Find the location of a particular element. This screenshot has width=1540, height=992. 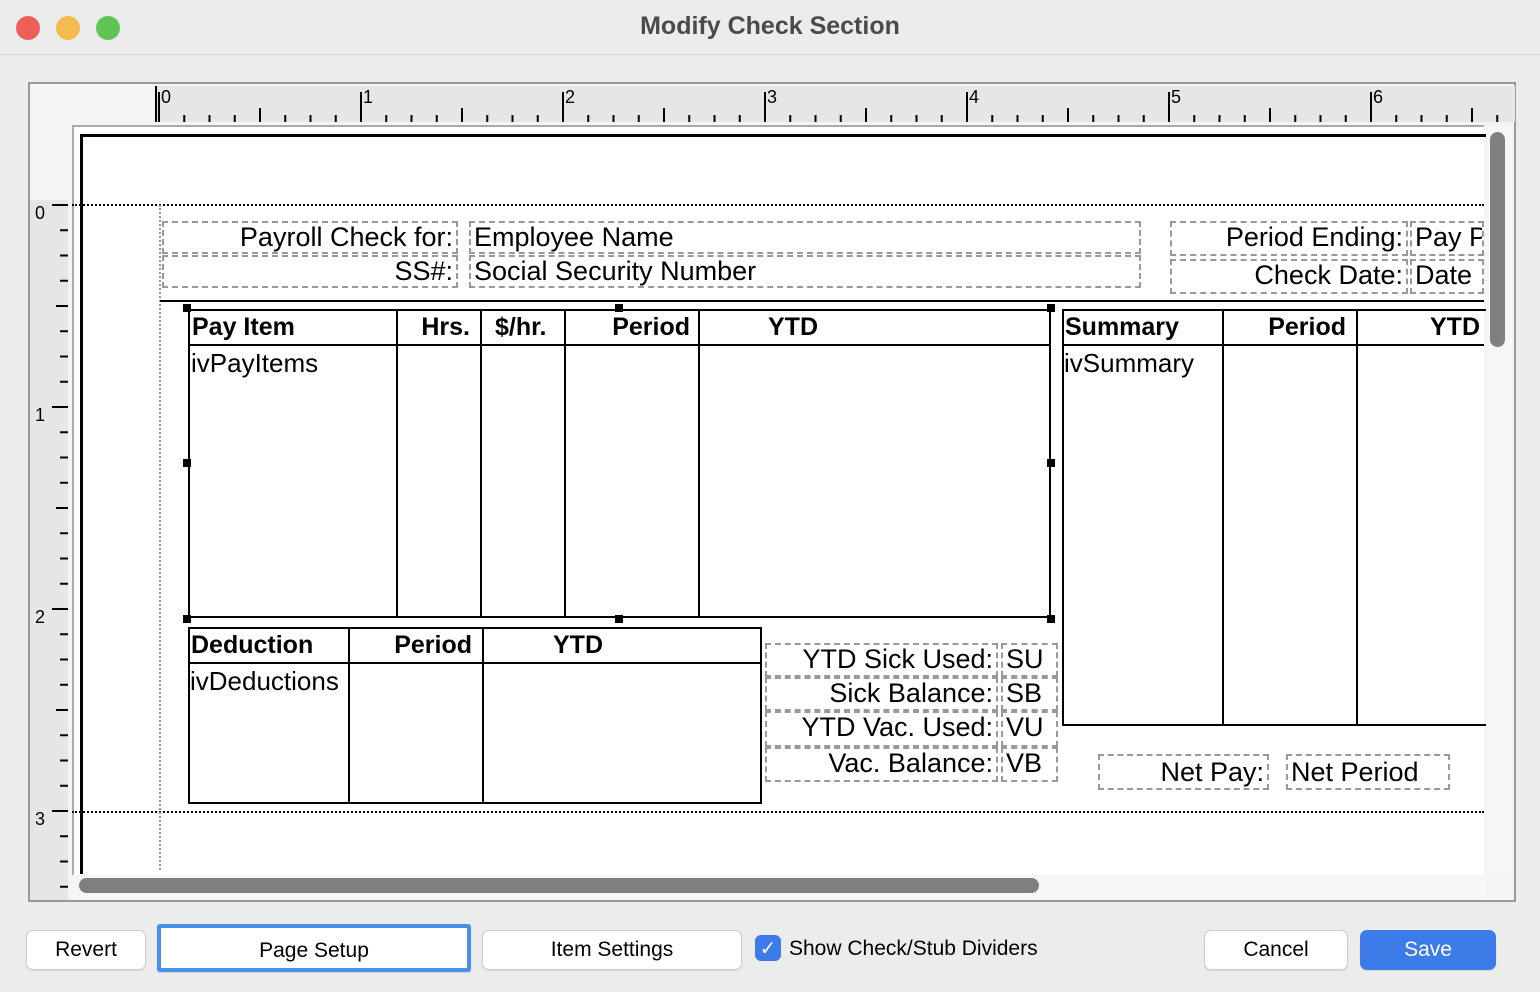

check-date-field: Date is located at coordinates (1447, 276).